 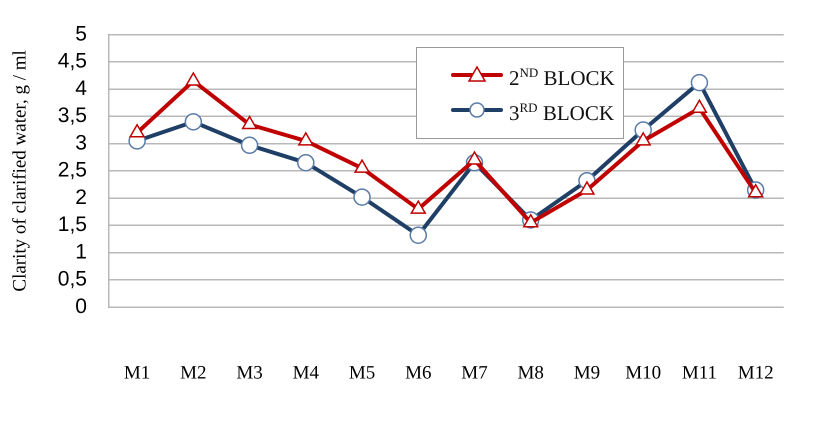 What do you see at coordinates (193, 373) in the screenshot?
I see `x-tick-label: M2` at bounding box center [193, 373].